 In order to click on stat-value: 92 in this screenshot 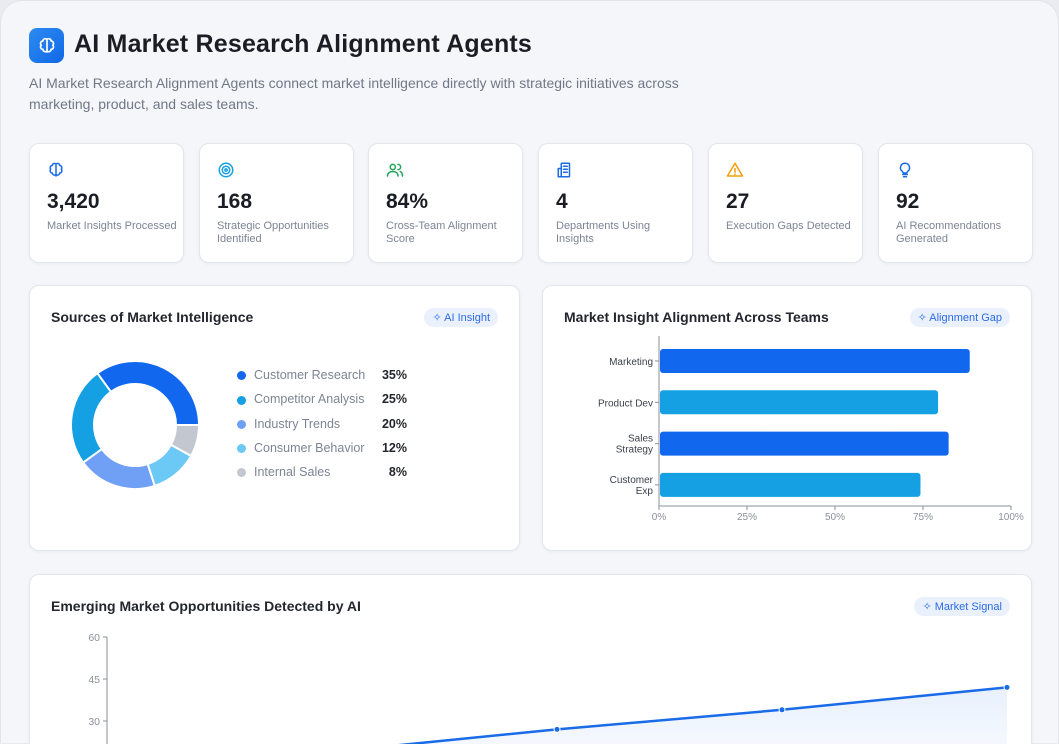, I will do `click(908, 201)`.